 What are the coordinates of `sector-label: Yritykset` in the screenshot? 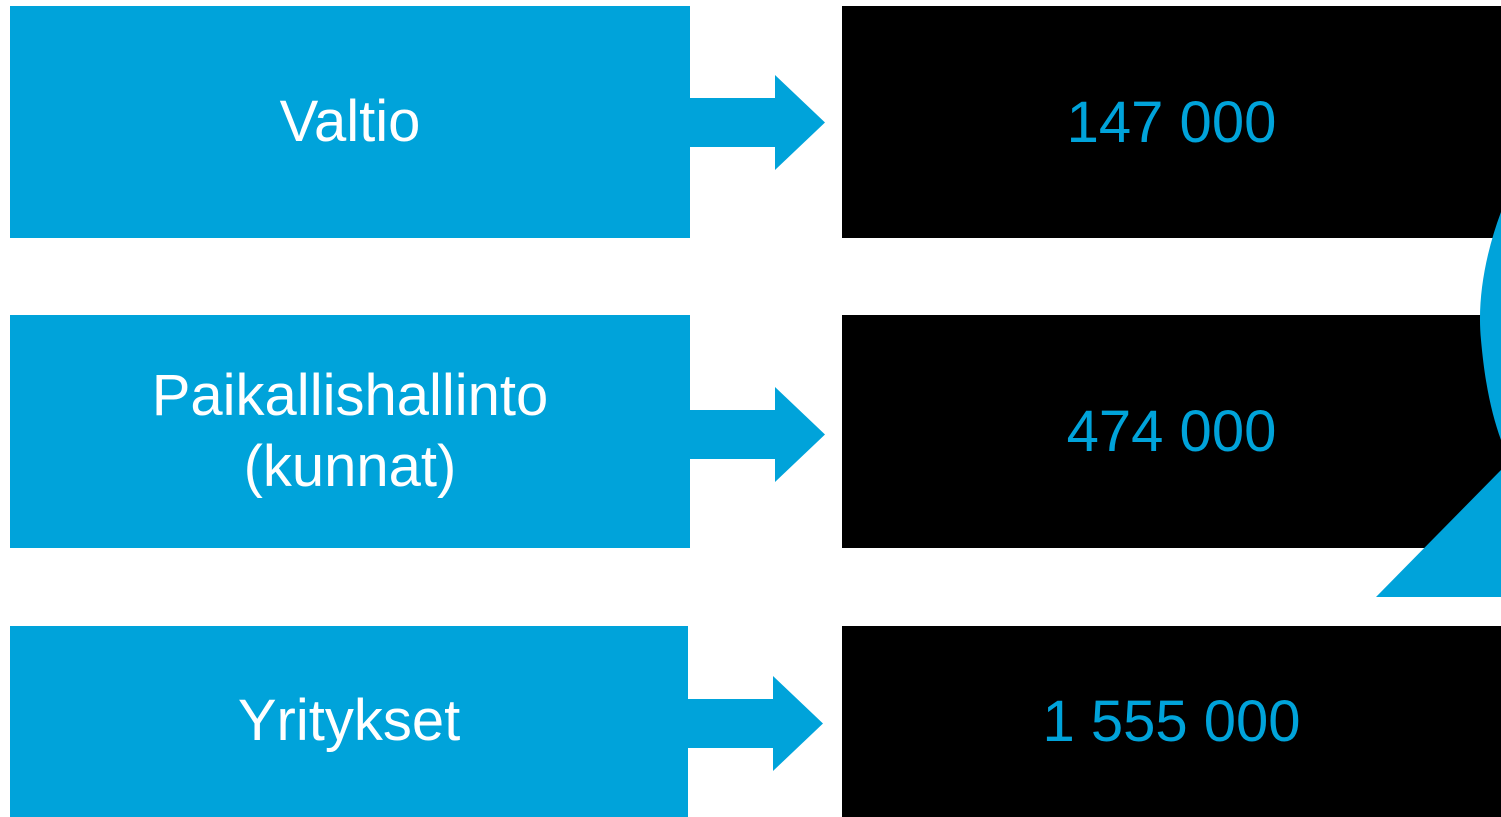 It's located at (349, 721).